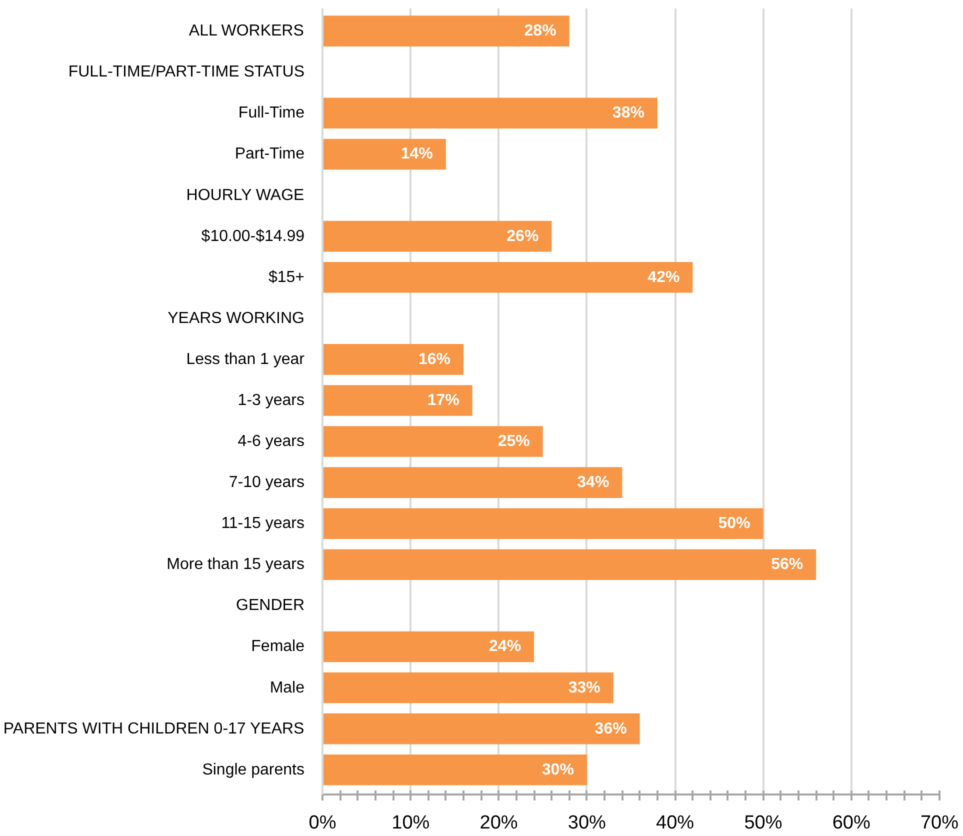  What do you see at coordinates (434, 359) in the screenshot?
I see `data-label: 16%` at bounding box center [434, 359].